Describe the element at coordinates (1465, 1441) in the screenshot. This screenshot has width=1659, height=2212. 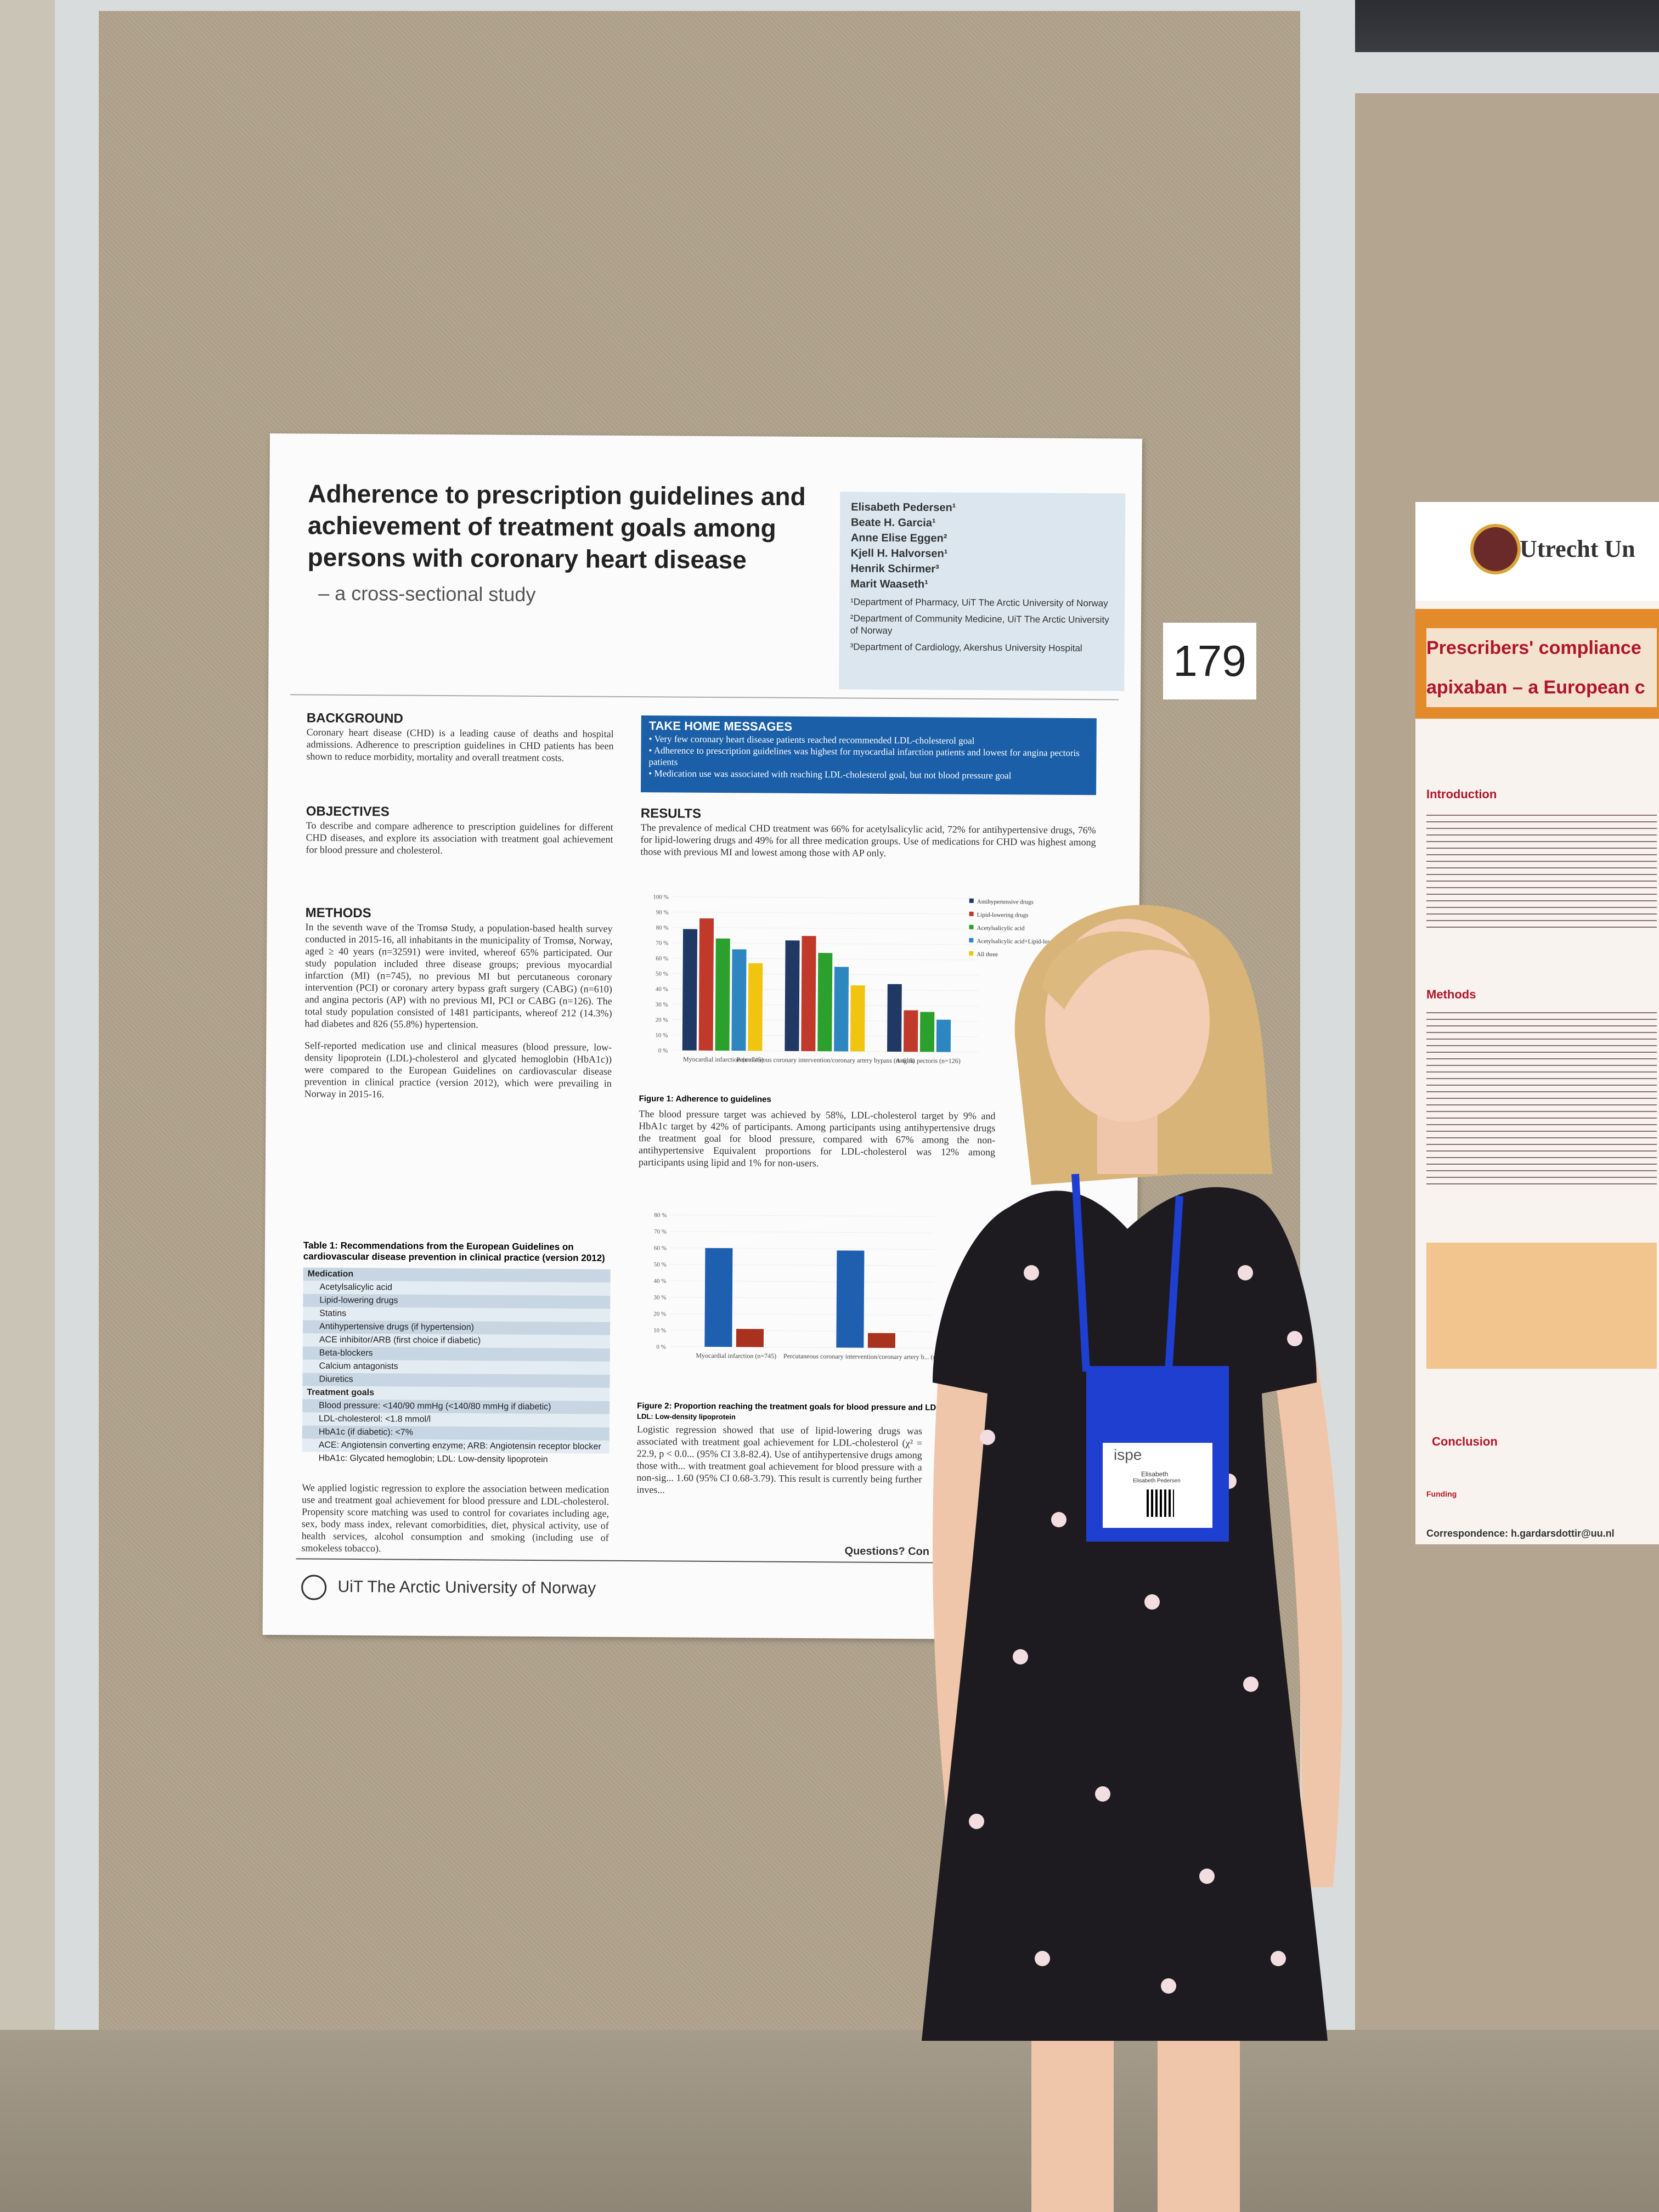
I see `rp-section-heading: Conclusion` at that location.